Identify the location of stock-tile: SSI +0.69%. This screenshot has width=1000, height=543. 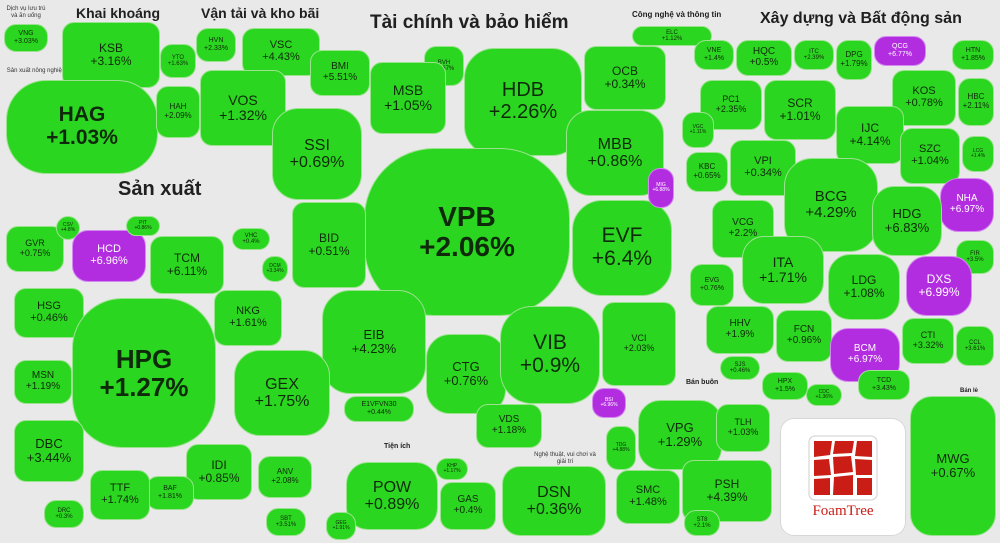
(317, 154).